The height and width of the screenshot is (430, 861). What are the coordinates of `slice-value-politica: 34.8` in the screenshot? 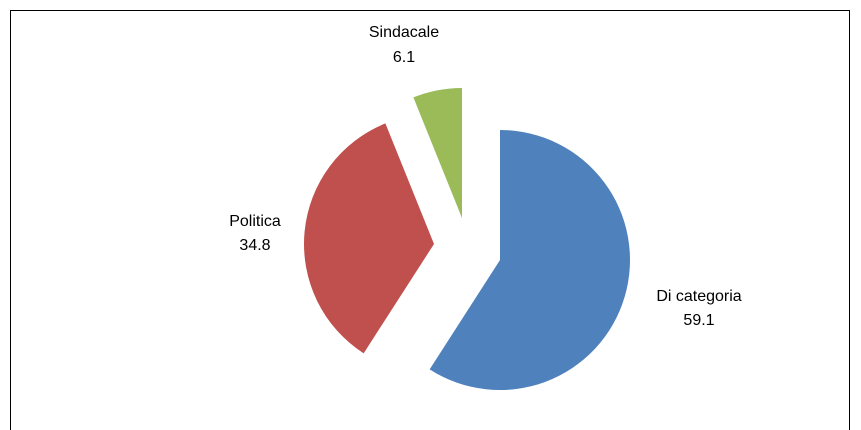 It's located at (254, 245).